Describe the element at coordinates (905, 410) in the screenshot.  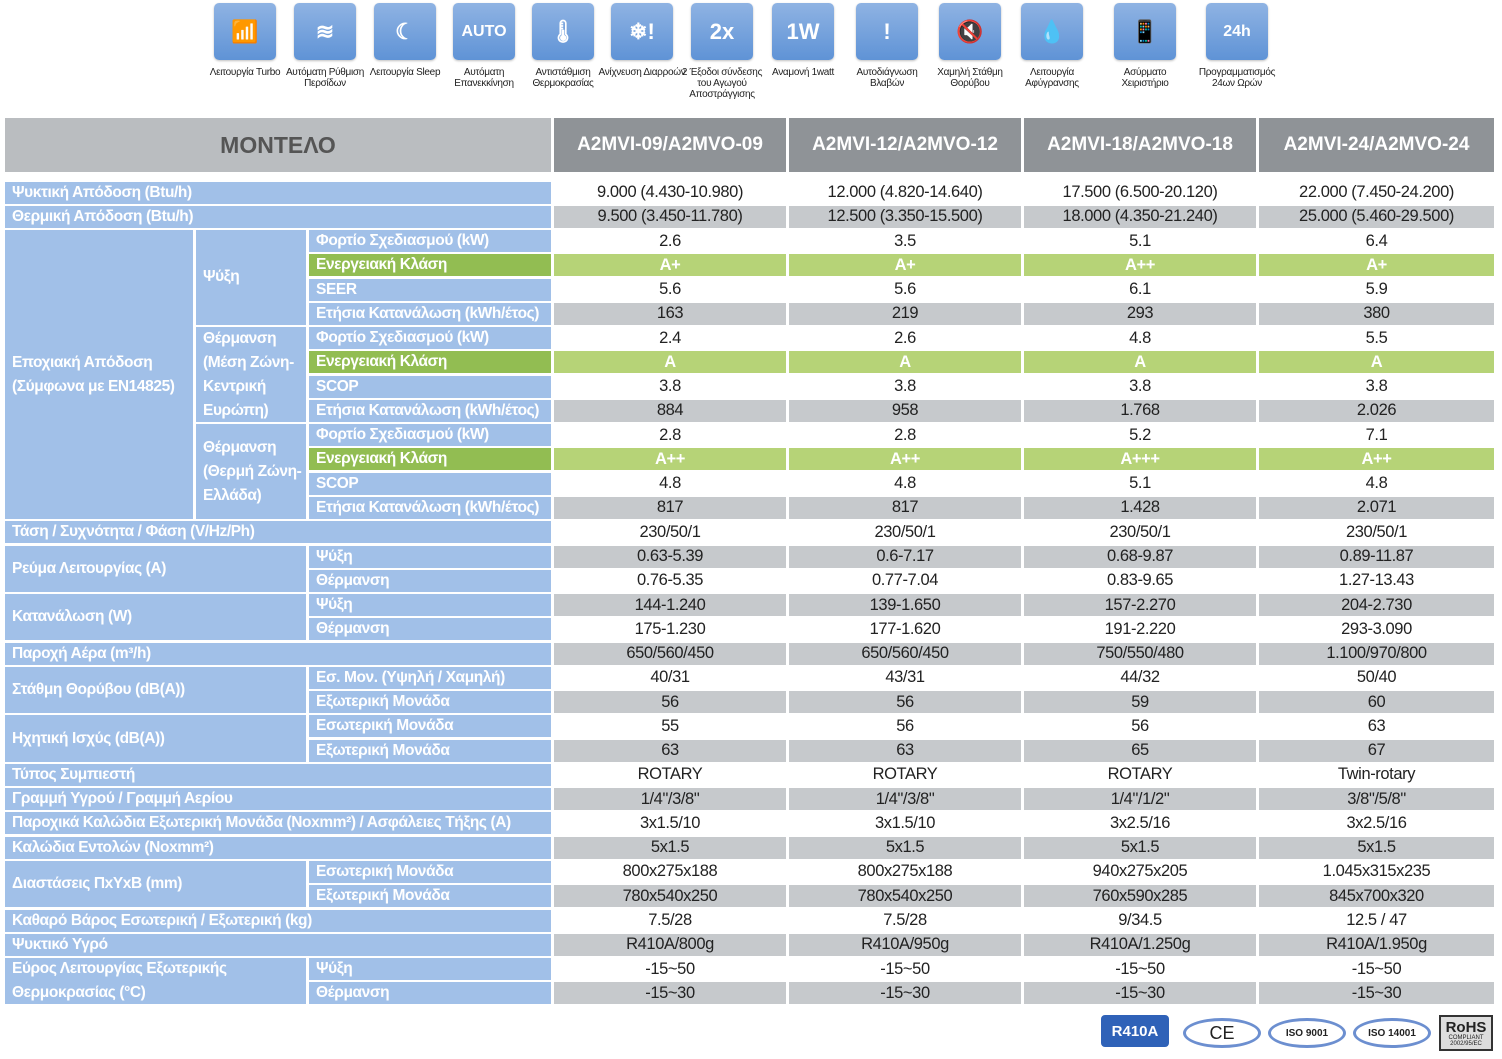
I see `spec-value-cell: 958` at that location.